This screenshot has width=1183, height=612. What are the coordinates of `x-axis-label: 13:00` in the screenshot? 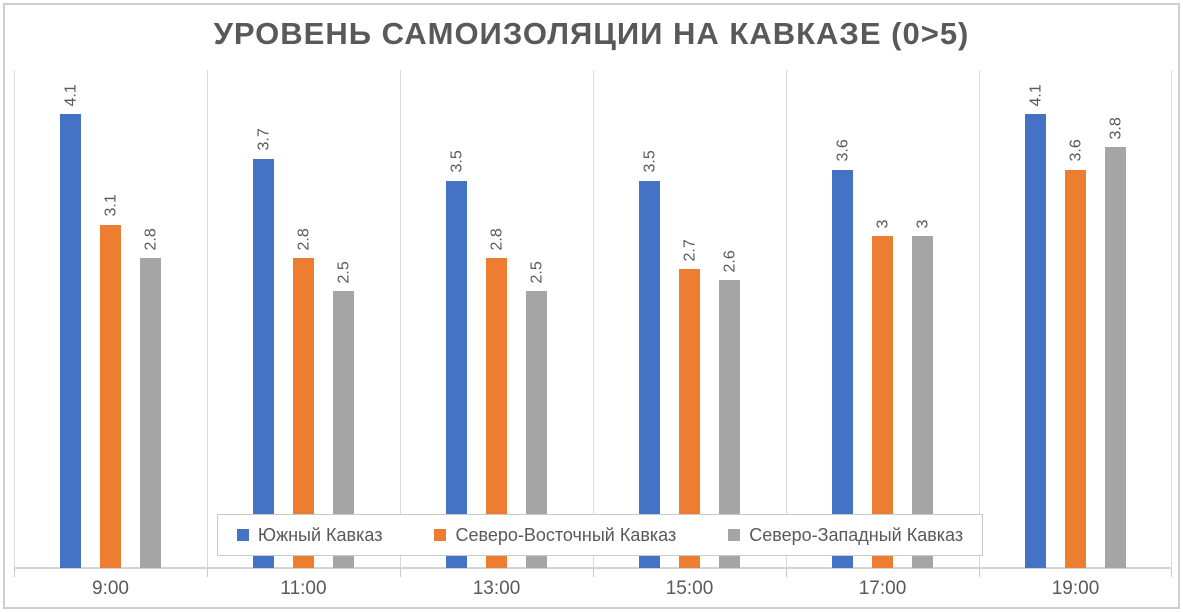 It's located at (496, 588).